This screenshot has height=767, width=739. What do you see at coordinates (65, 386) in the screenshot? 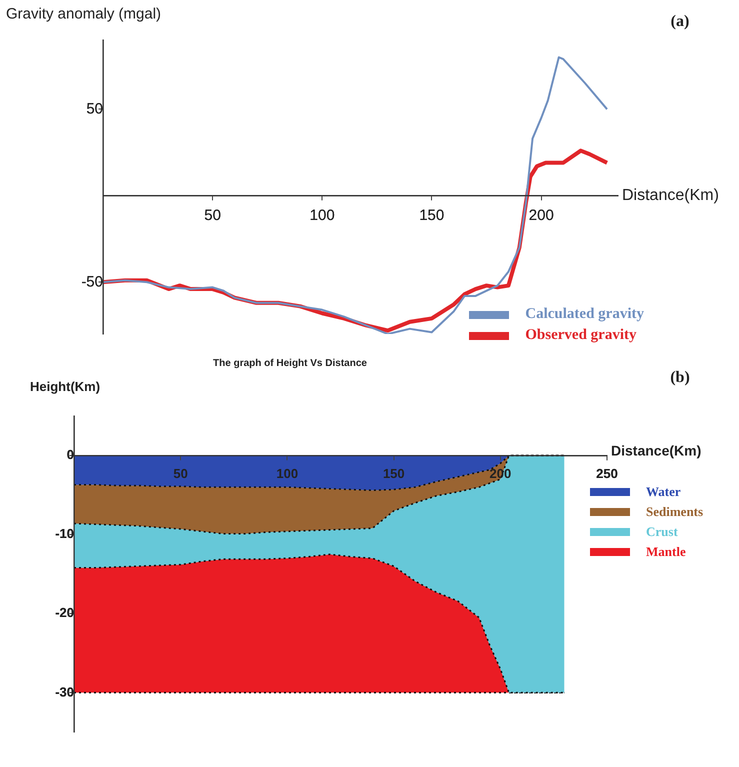
I see `y-axis-title: Height(Km)` at bounding box center [65, 386].